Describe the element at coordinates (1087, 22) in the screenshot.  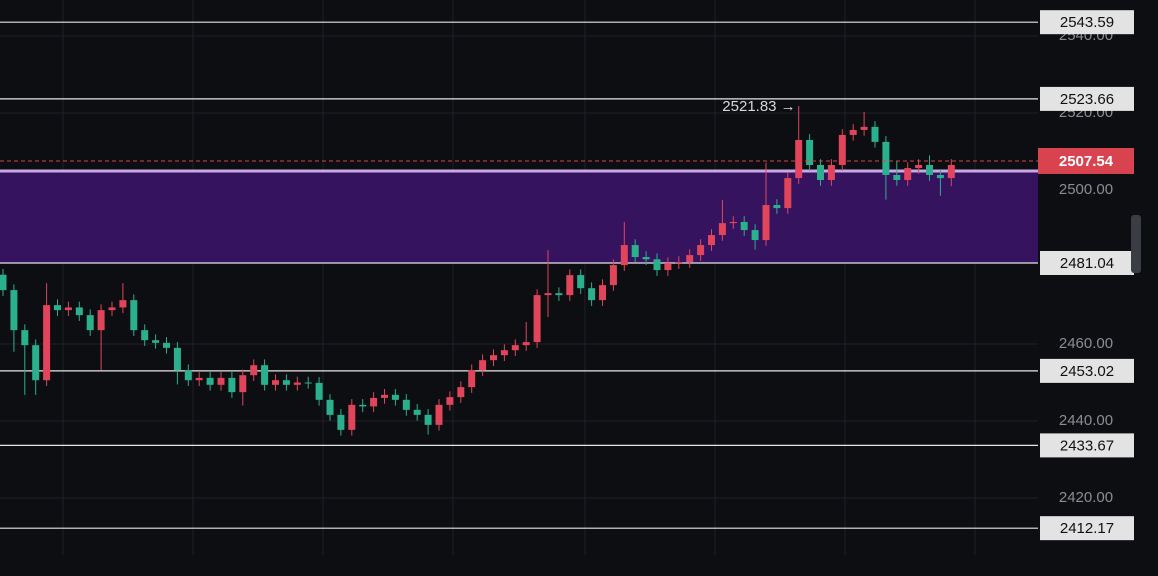
I see `price-label: 2543.59` at that location.